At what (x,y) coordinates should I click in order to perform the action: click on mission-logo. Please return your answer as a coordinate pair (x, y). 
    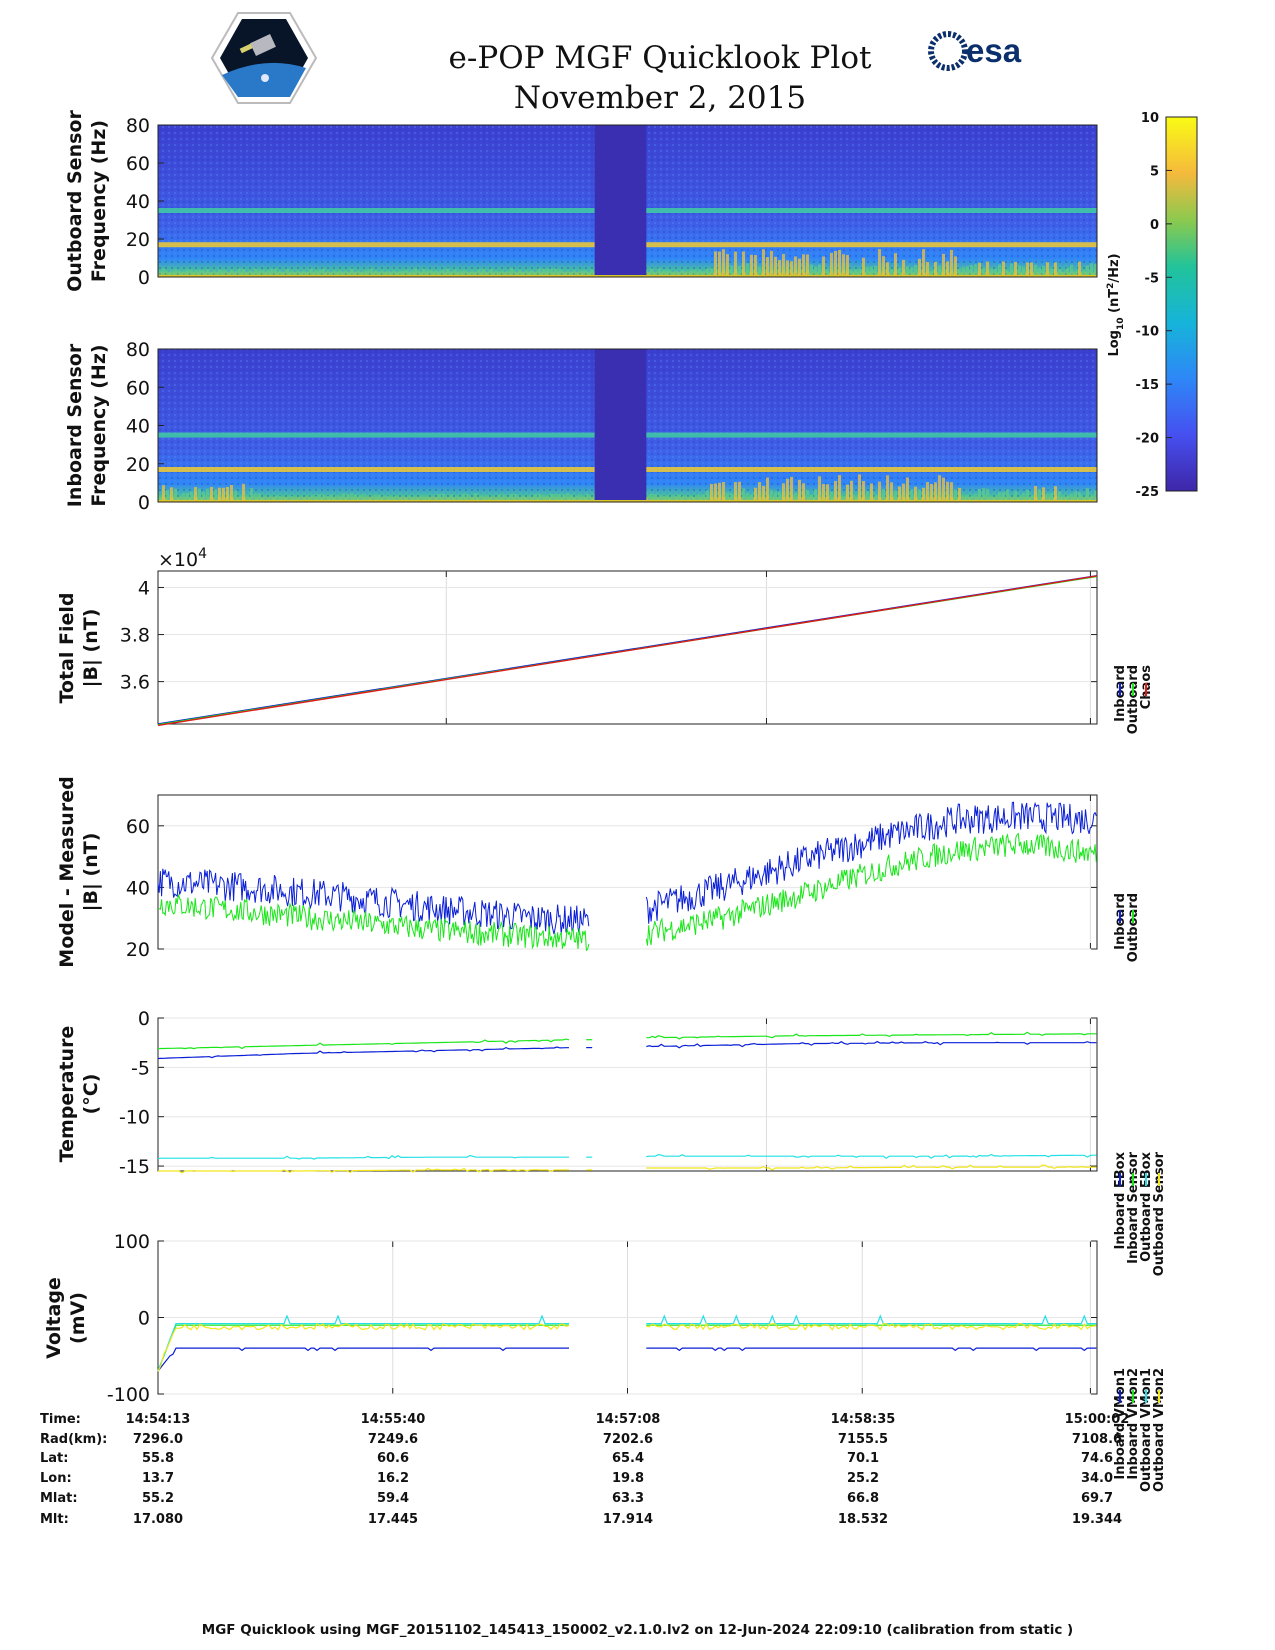
    Looking at the image, I should click on (264, 58).